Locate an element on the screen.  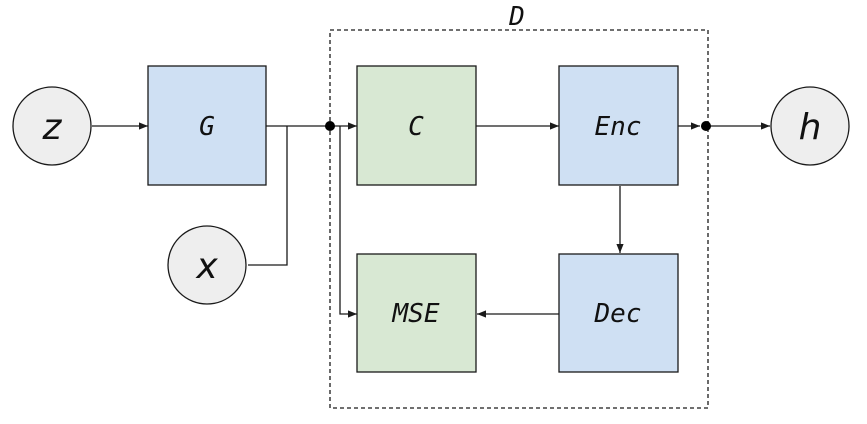
output-junction-dot is located at coordinates (706, 126).